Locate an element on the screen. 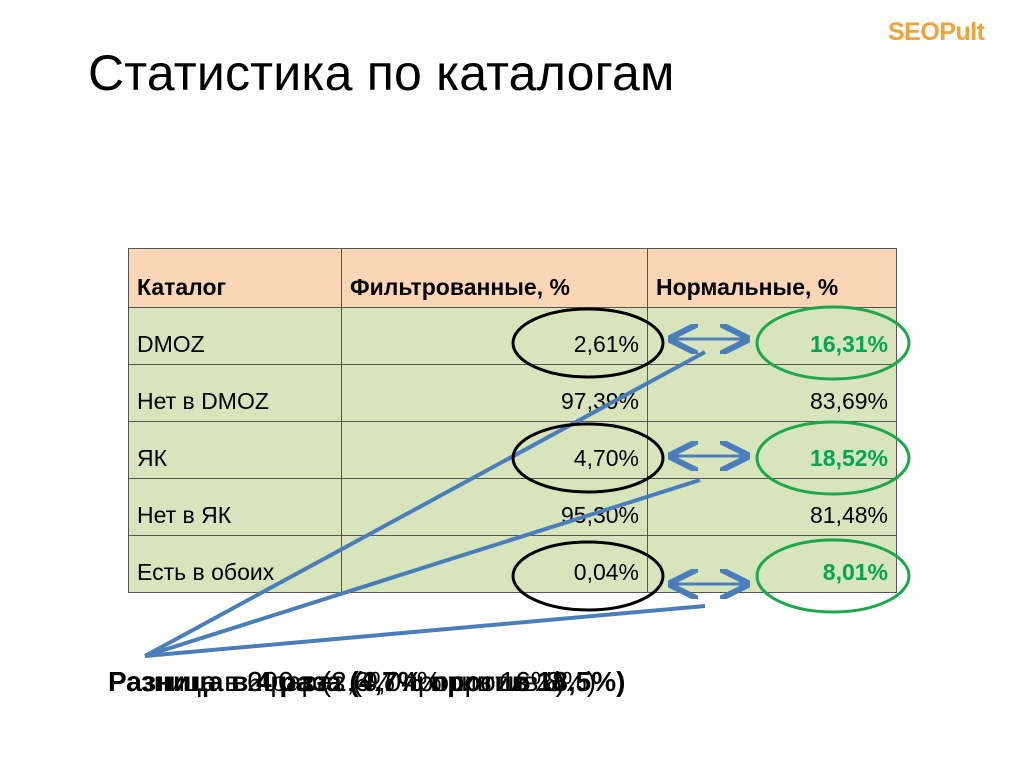 The width and height of the screenshot is (1024, 768). cell-filtered: 95,30% is located at coordinates (494, 507).